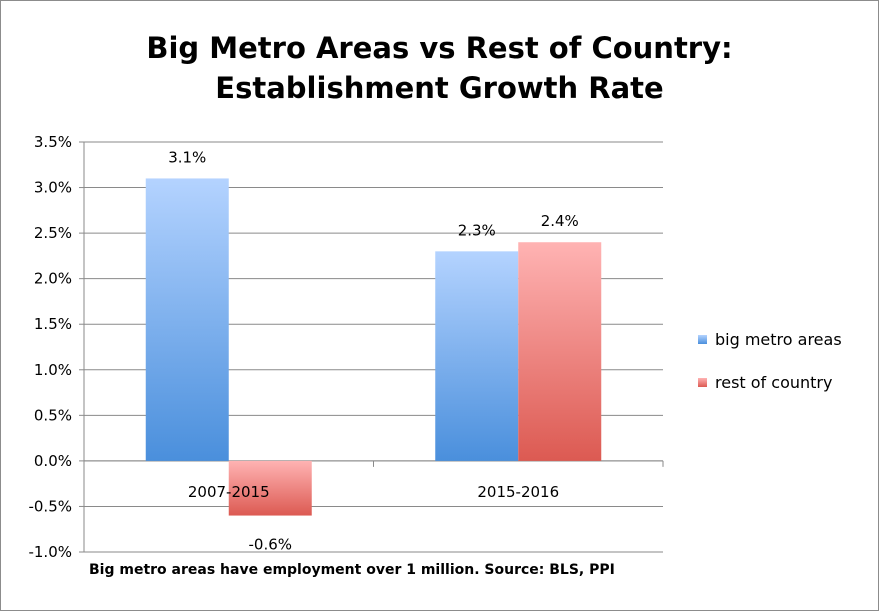 Image resolution: width=879 pixels, height=611 pixels. Describe the element at coordinates (229, 492) in the screenshot. I see `x-category-label: 2007-2015` at that location.